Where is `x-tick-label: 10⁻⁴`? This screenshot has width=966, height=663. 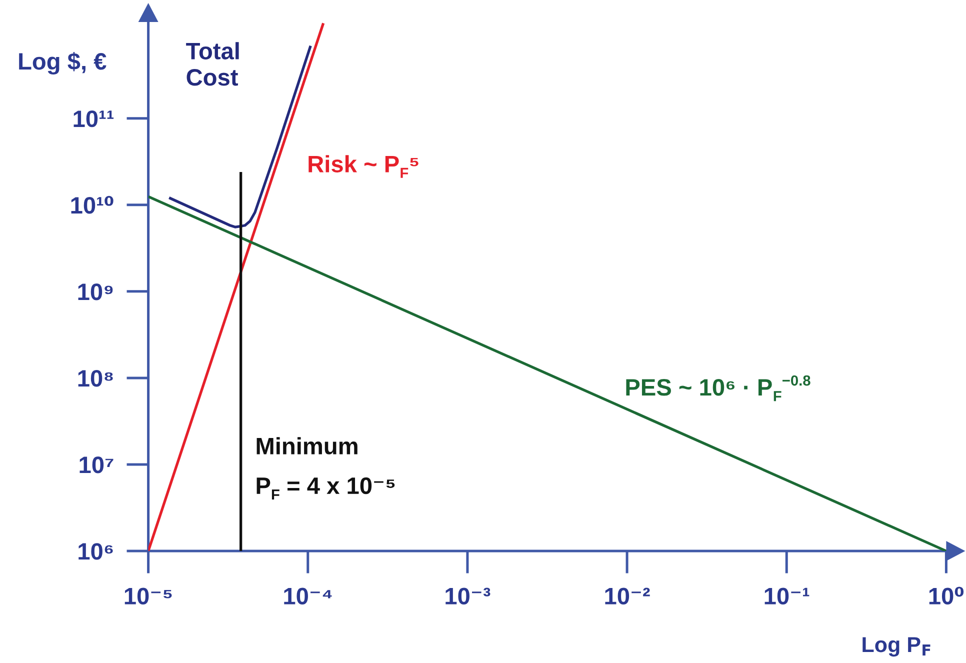
x-tick-label: 10⁻⁴ is located at coordinates (308, 596).